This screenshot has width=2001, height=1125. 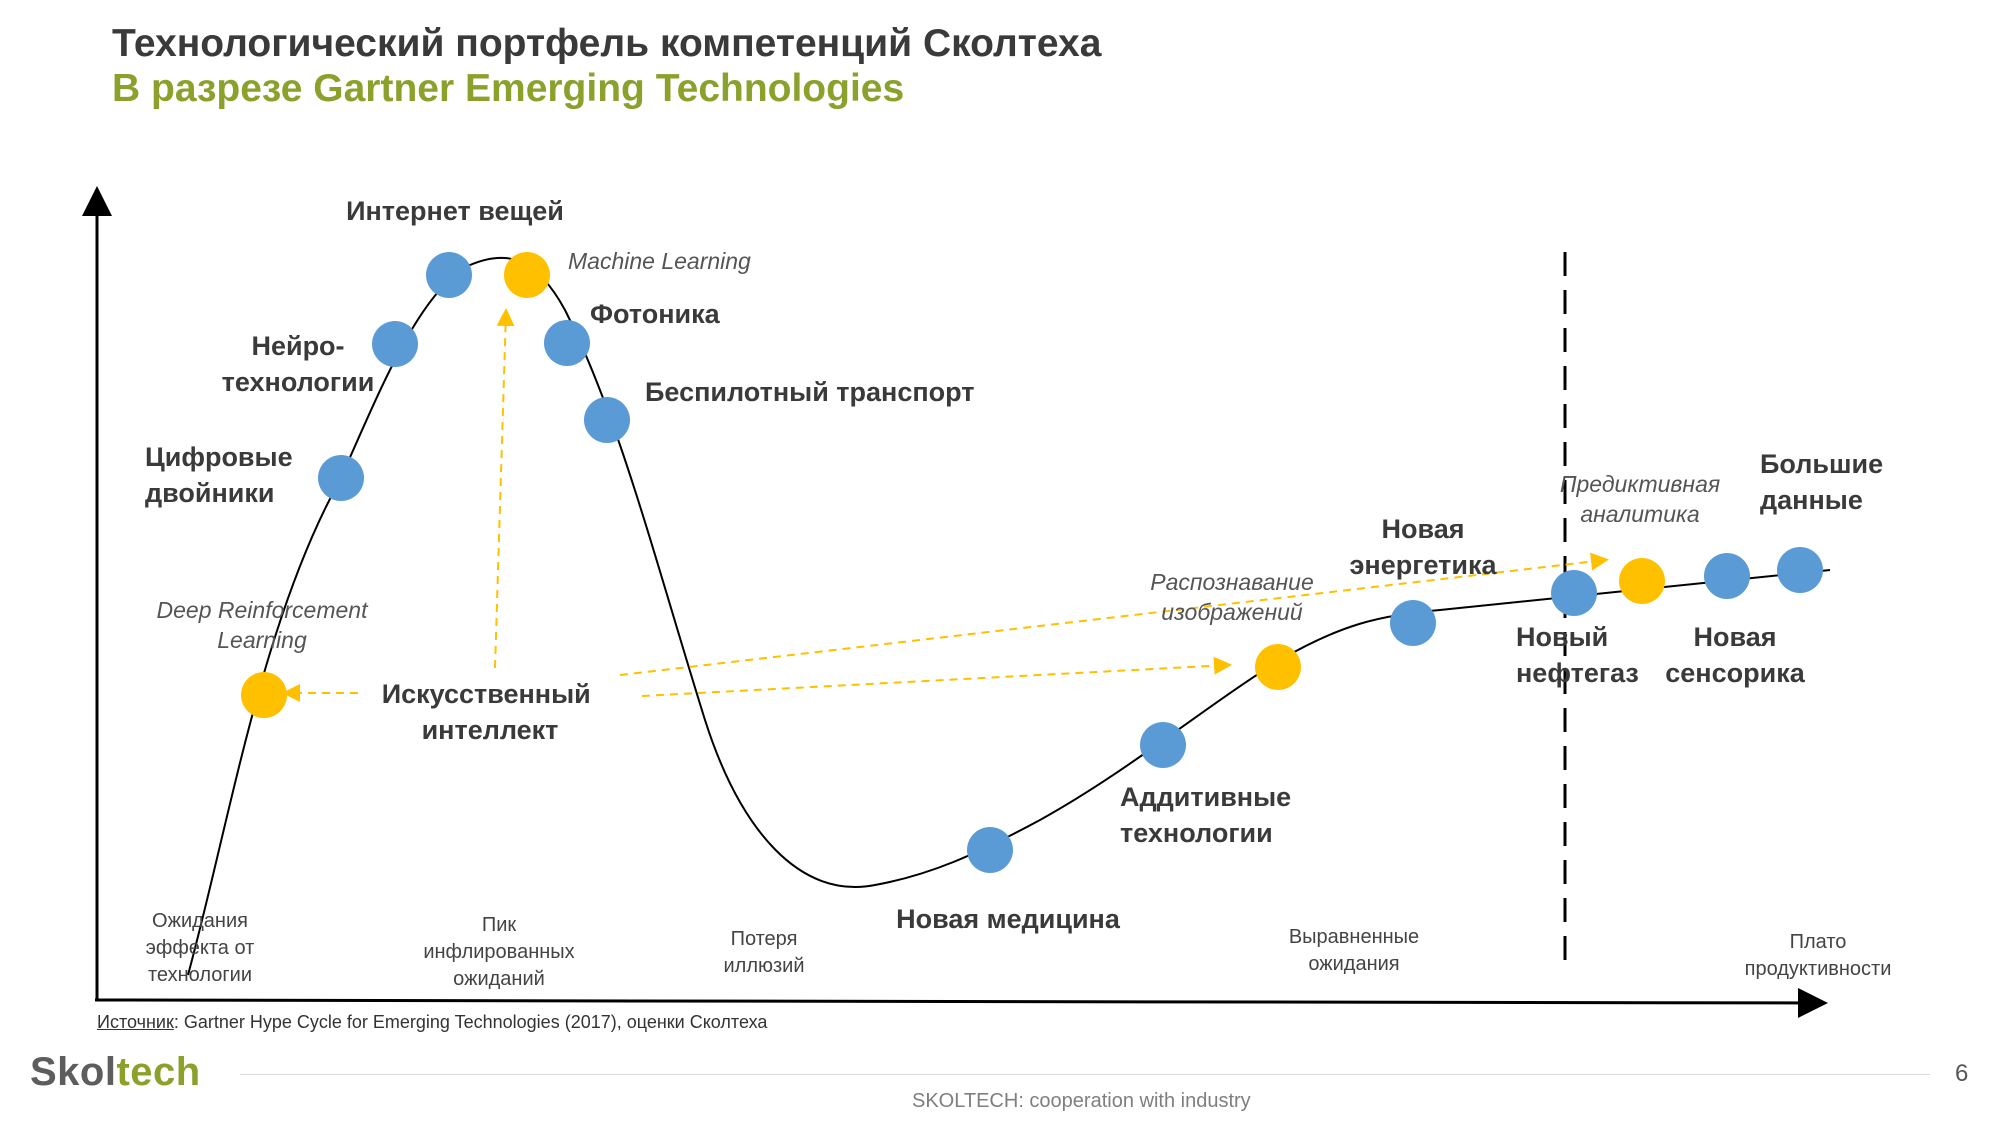 I want to click on tech-marker-predictive, so click(x=1642, y=581).